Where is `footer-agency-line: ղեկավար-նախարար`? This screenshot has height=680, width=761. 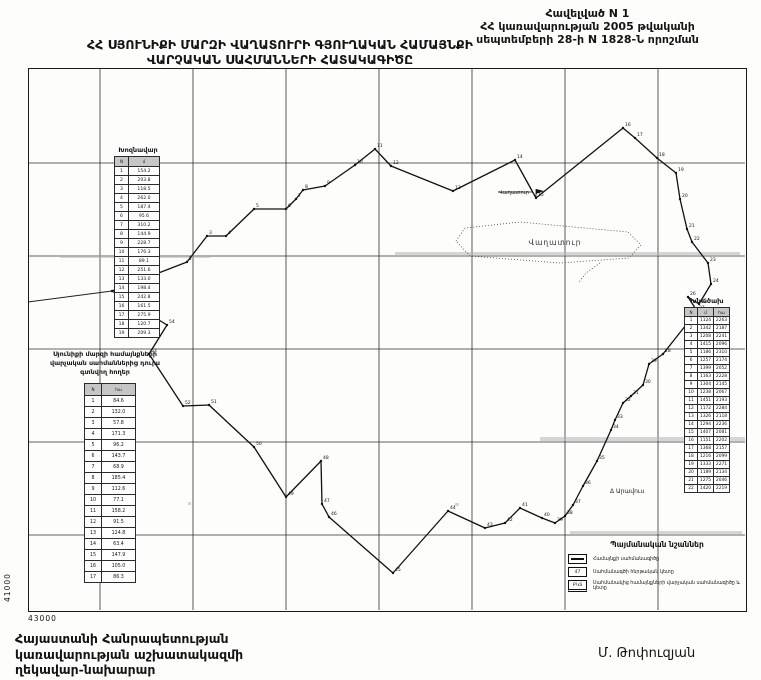
footer-agency-line: ղեկավար-նախարար is located at coordinates (85, 669).